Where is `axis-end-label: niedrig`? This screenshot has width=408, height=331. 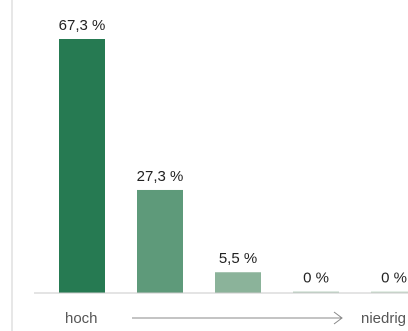
axis-end-label: niedrig is located at coordinates (383, 318).